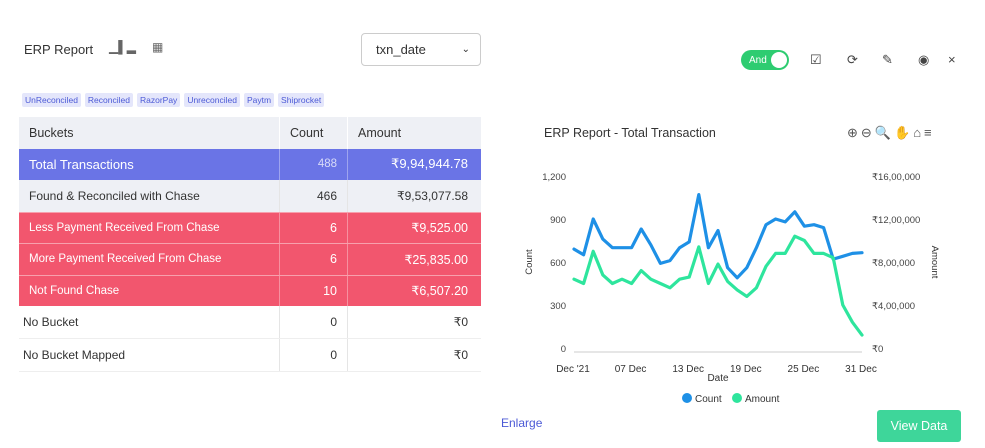  Describe the element at coordinates (758, 60) in the screenshot. I see `toggle-label: And` at that location.